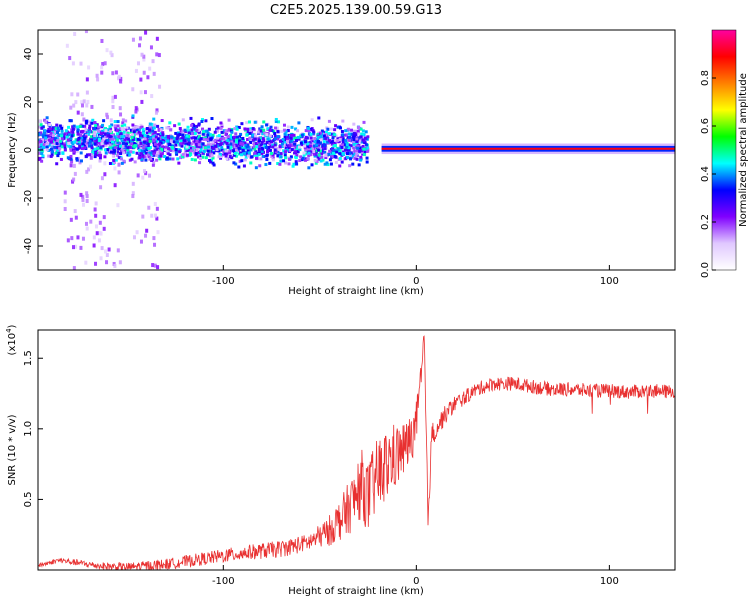 Image resolution: width=750 pixels, height=600 pixels. What do you see at coordinates (28, 358) in the screenshot?
I see `snr-y-tick-label: 1.5` at bounding box center [28, 358].